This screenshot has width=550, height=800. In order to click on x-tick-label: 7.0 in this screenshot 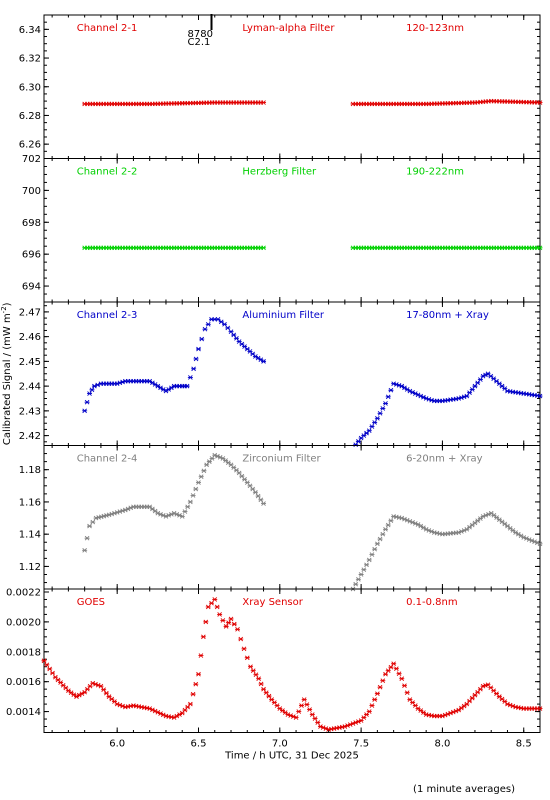, I will do `click(280, 744)`.